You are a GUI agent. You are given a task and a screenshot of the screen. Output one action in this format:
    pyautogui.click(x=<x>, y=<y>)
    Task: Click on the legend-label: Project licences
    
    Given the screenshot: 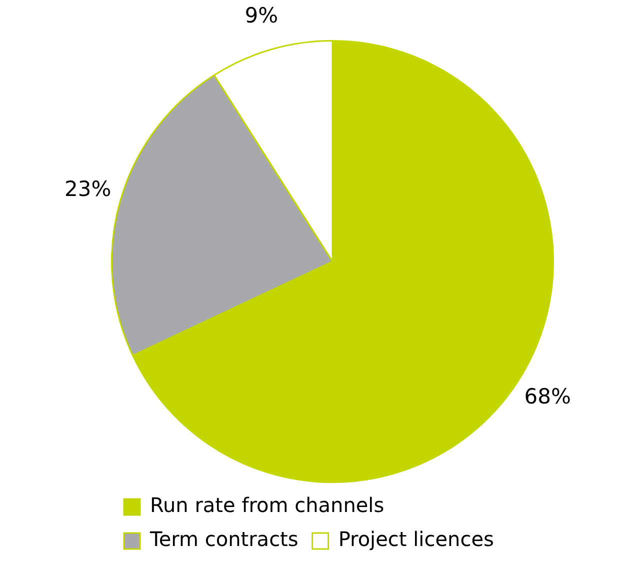 What is the action you would take?
    pyautogui.click(x=416, y=539)
    